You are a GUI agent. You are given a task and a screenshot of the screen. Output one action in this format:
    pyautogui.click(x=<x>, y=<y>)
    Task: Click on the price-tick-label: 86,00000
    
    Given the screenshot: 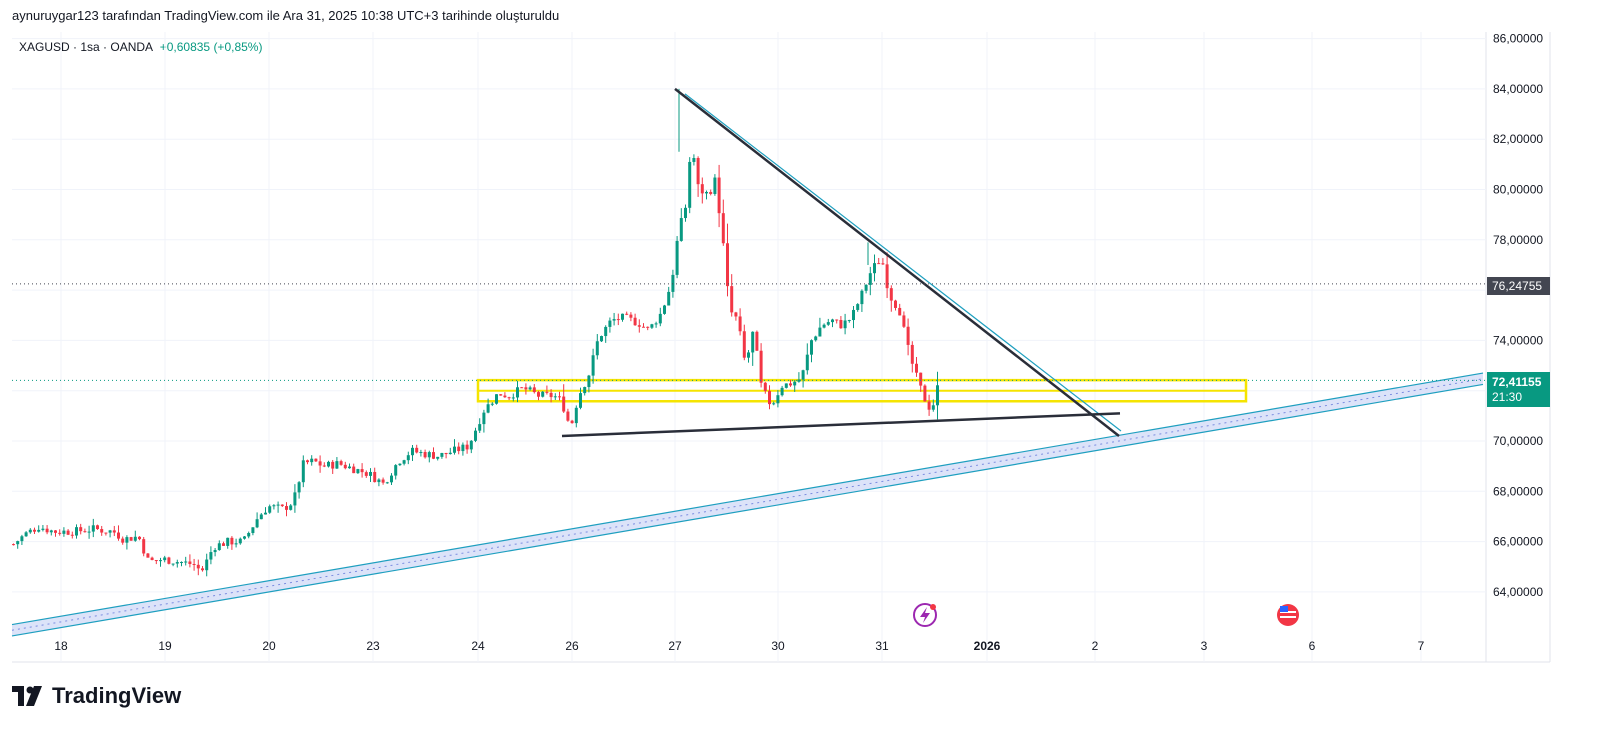 What is the action you would take?
    pyautogui.click(x=1518, y=39)
    